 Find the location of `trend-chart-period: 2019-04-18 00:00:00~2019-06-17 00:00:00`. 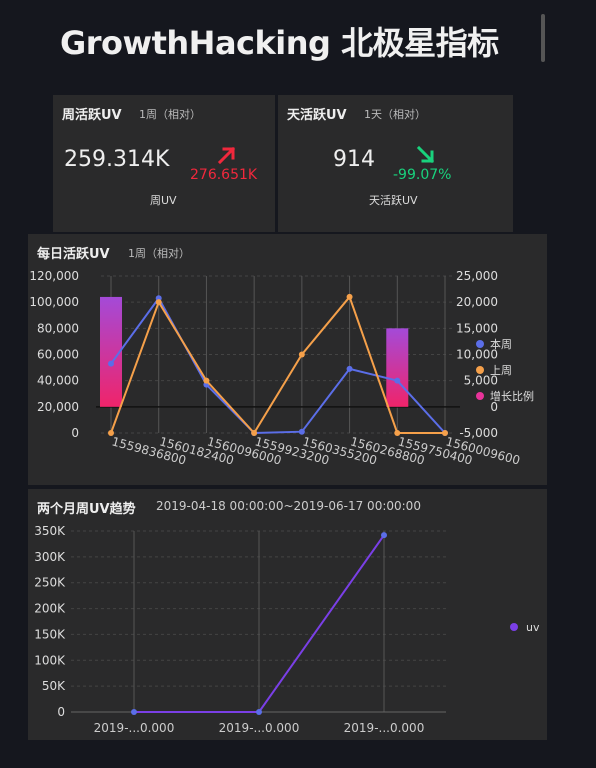

trend-chart-period: 2019-04-18 00:00:00~2019-06-17 00:00:00 is located at coordinates (288, 506).